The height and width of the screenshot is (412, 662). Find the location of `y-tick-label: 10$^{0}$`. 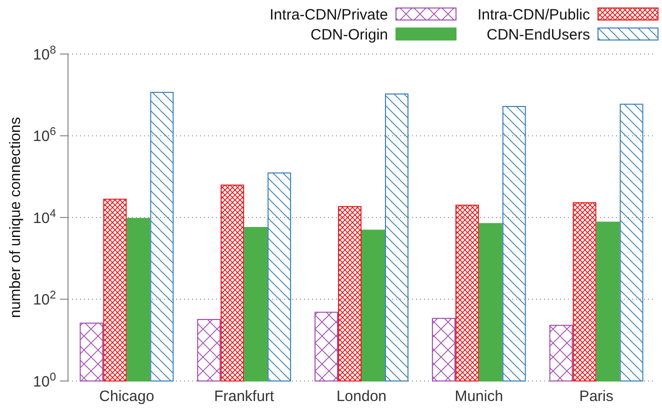

y-tick-label: 10$^{0}$ is located at coordinates (44, 380).